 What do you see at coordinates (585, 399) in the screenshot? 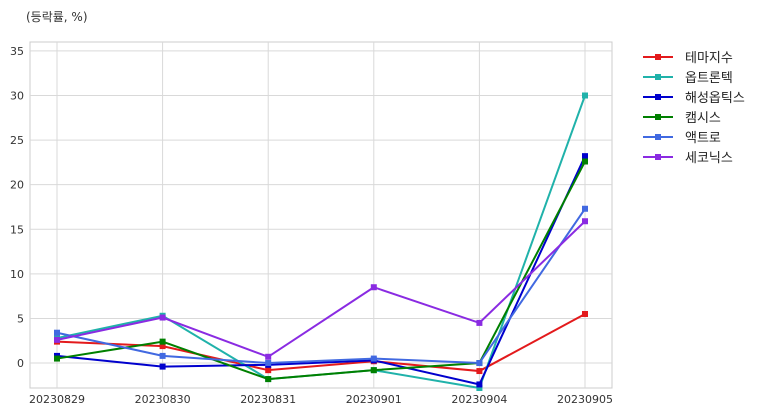
I see `x-tick-label: 20230905` at bounding box center [585, 399].